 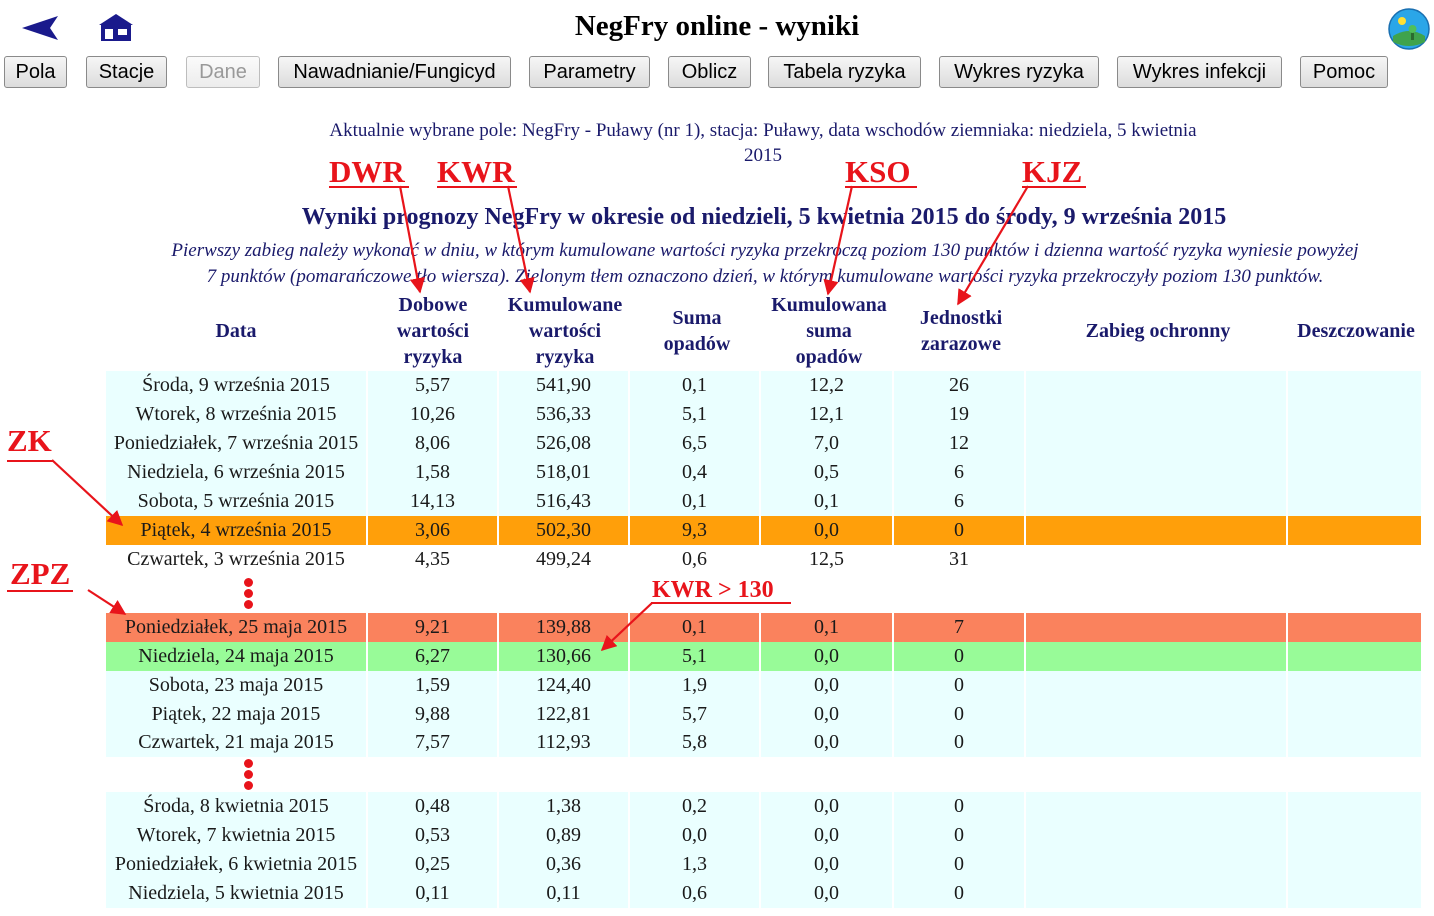 I want to click on zk-arrow, so click(x=87, y=493).